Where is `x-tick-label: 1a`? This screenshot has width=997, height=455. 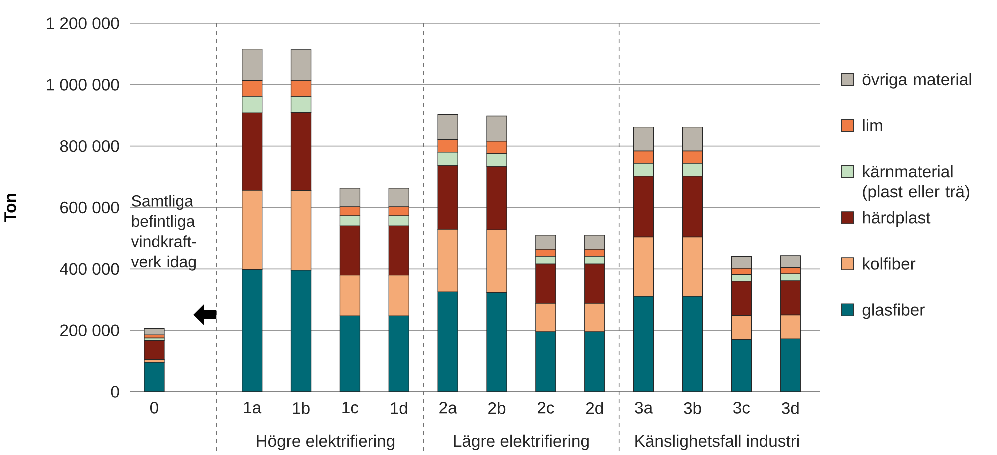
x-tick-label: 1a is located at coordinates (253, 408).